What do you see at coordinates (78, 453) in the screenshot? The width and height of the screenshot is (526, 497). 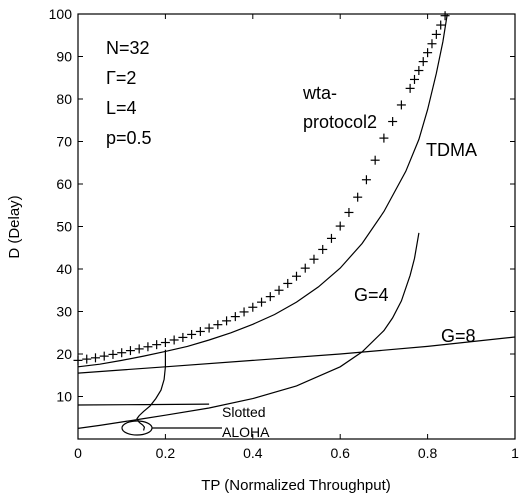 I see `x-tick-label: 0` at bounding box center [78, 453].